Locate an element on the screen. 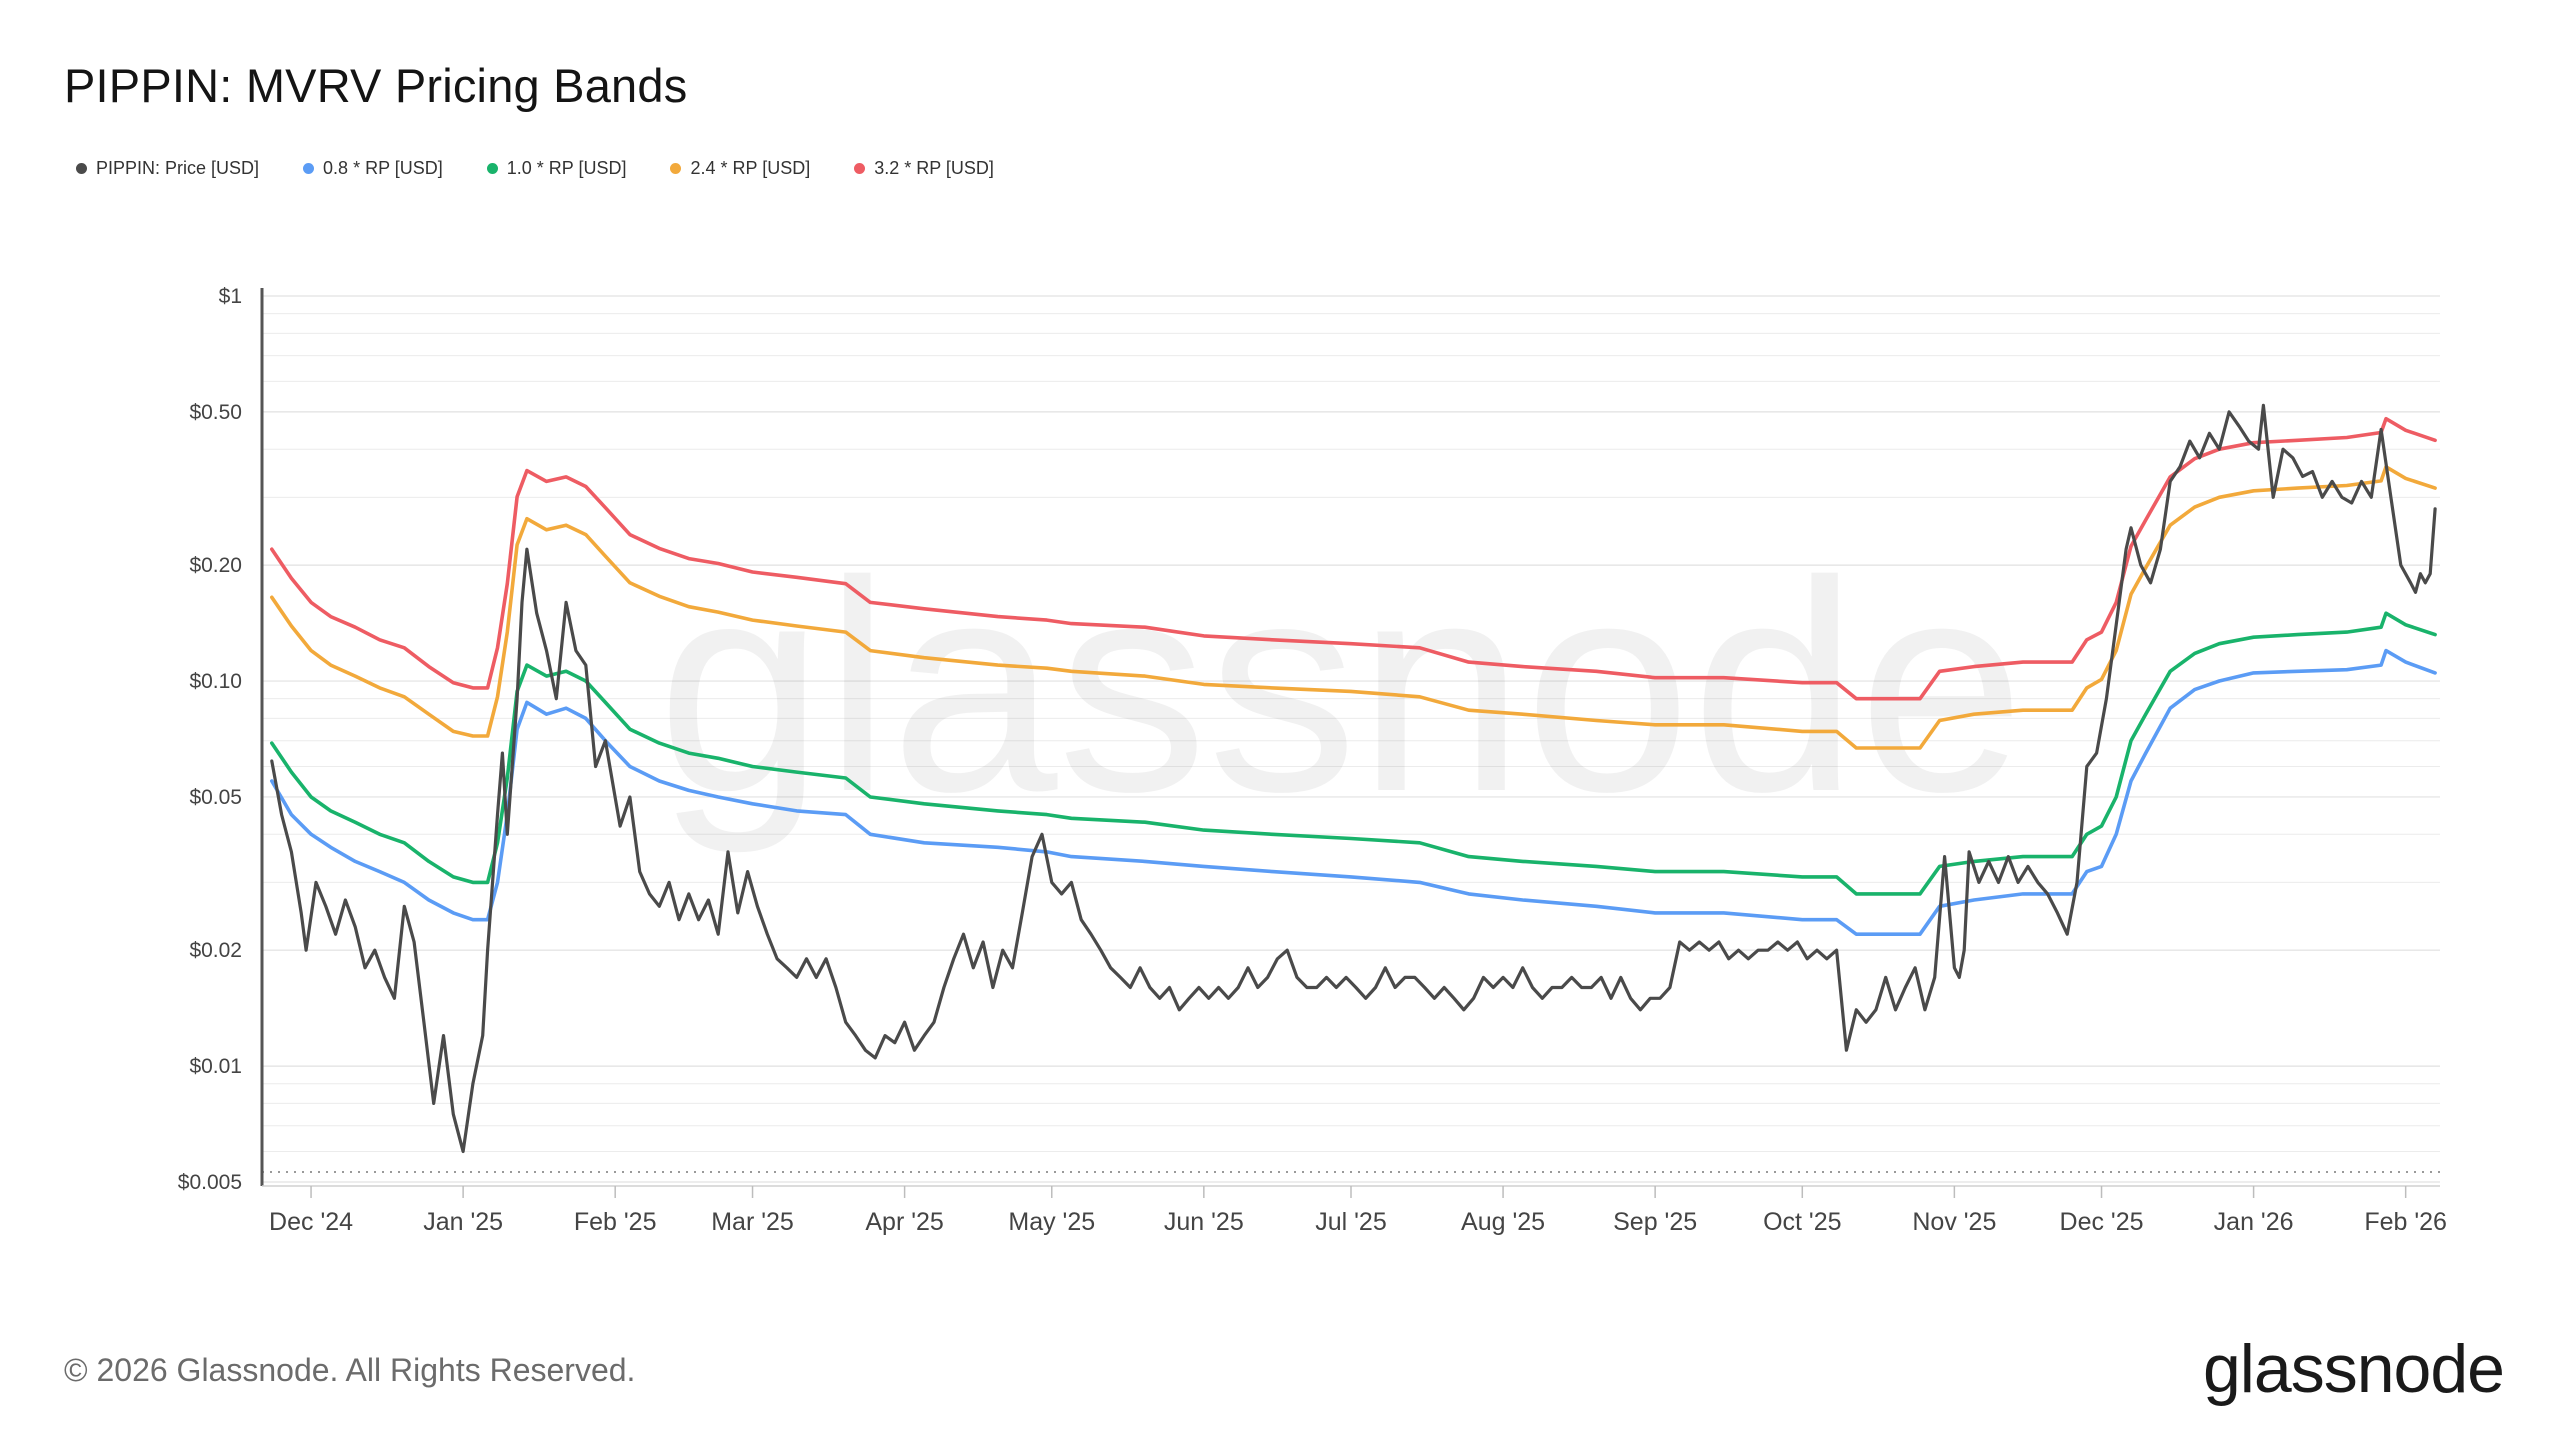 This screenshot has height=1445, width=2560. x-tick-label: Jul '25 is located at coordinates (1350, 1222).